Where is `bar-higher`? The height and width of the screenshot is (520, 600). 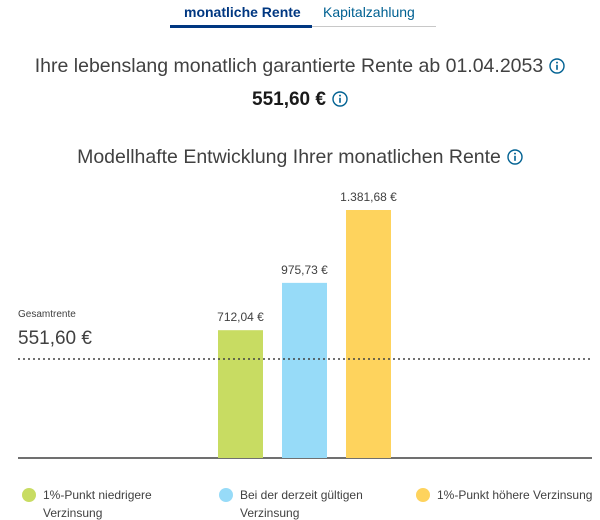
bar-higher is located at coordinates (368, 334).